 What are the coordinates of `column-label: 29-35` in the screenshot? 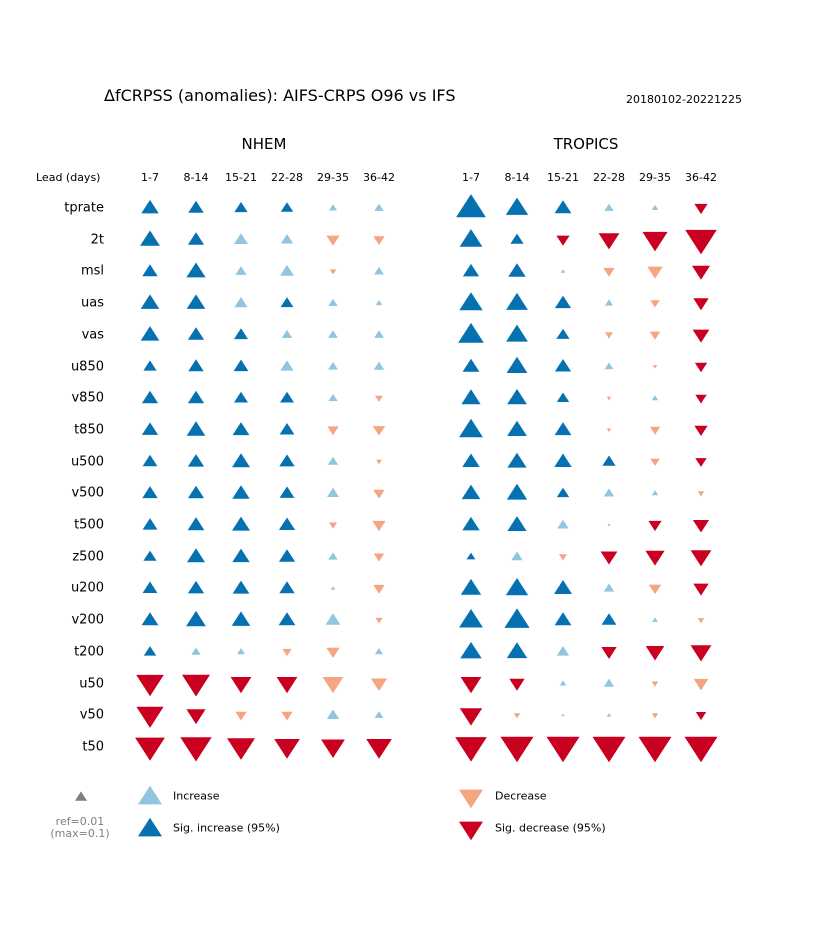 It's located at (655, 177).